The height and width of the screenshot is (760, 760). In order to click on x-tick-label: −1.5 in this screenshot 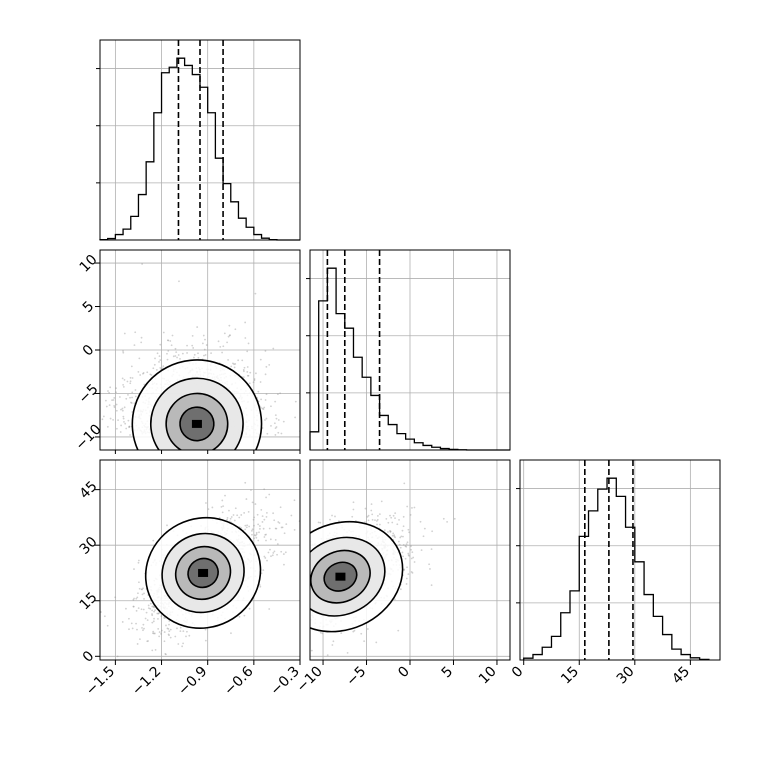, I will do `click(100, 681)`.